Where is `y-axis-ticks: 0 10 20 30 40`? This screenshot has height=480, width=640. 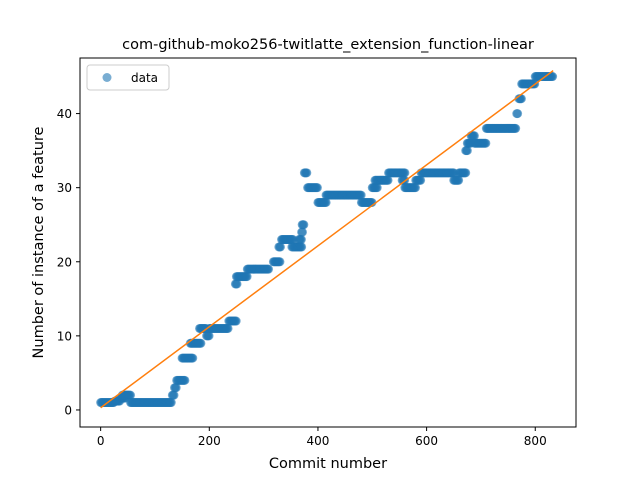
y-axis-ticks: 0 10 20 30 40 is located at coordinates (68, 262).